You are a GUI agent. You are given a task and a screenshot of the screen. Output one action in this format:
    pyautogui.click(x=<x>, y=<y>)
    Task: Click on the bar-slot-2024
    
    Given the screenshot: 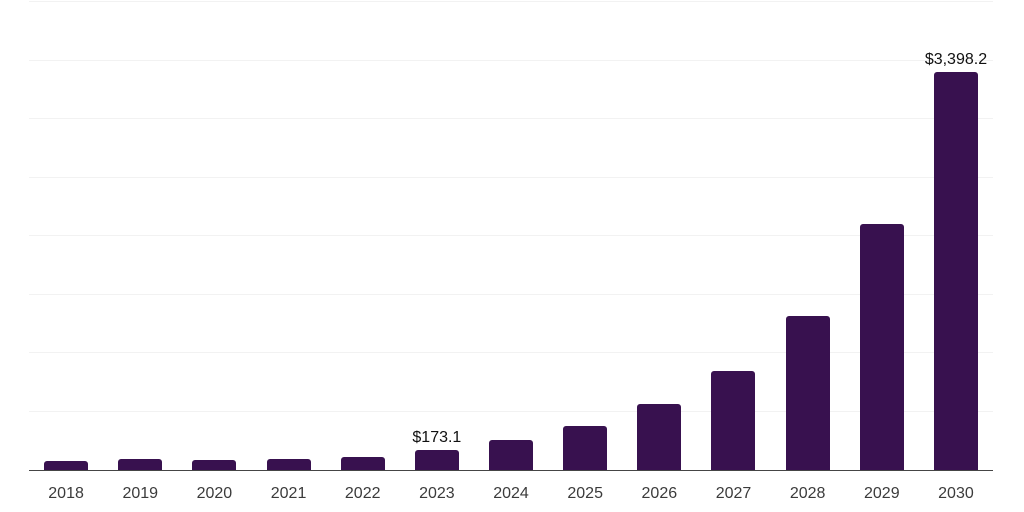 What is the action you would take?
    pyautogui.click(x=511, y=236)
    